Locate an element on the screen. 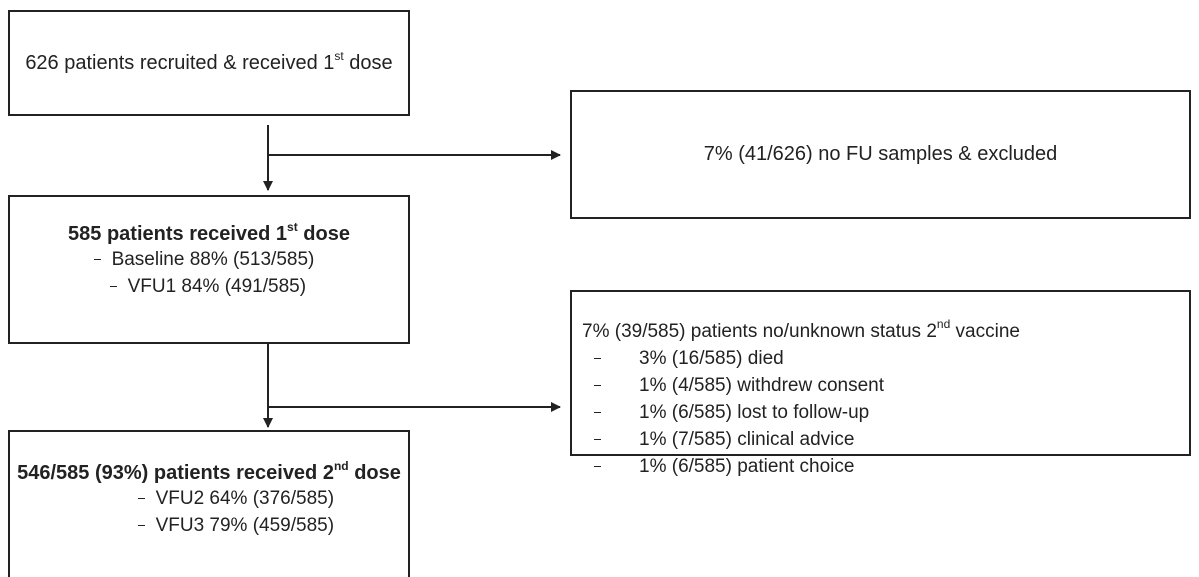 This screenshot has width=1199, height=577. node-item: VFU2 64% (376/585) is located at coordinates (245, 498).